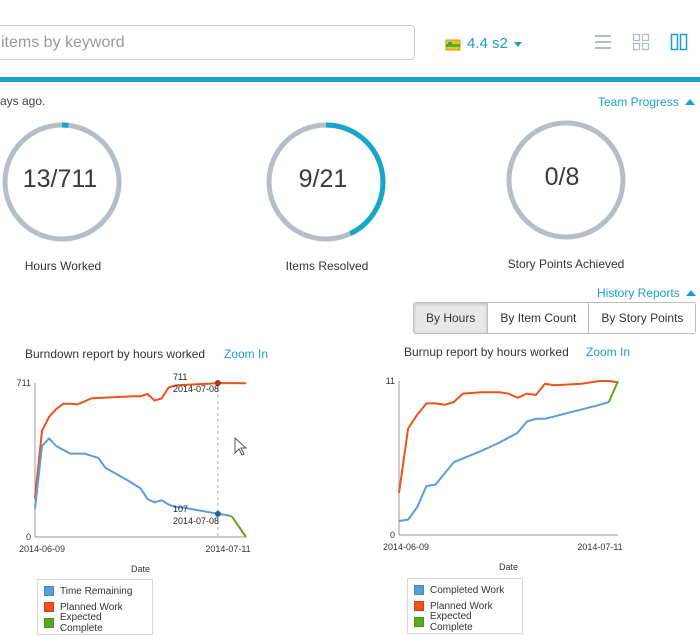  I want to click on tooltip-value: 107, so click(180, 509).